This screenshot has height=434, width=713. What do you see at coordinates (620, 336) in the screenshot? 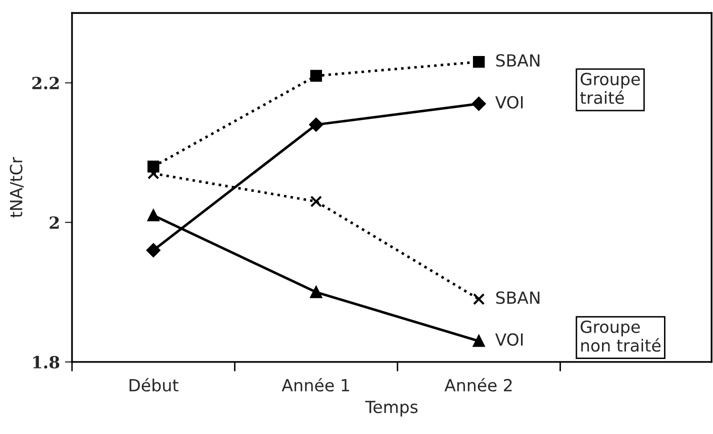
I see `text: Groupe non traité` at bounding box center [620, 336].